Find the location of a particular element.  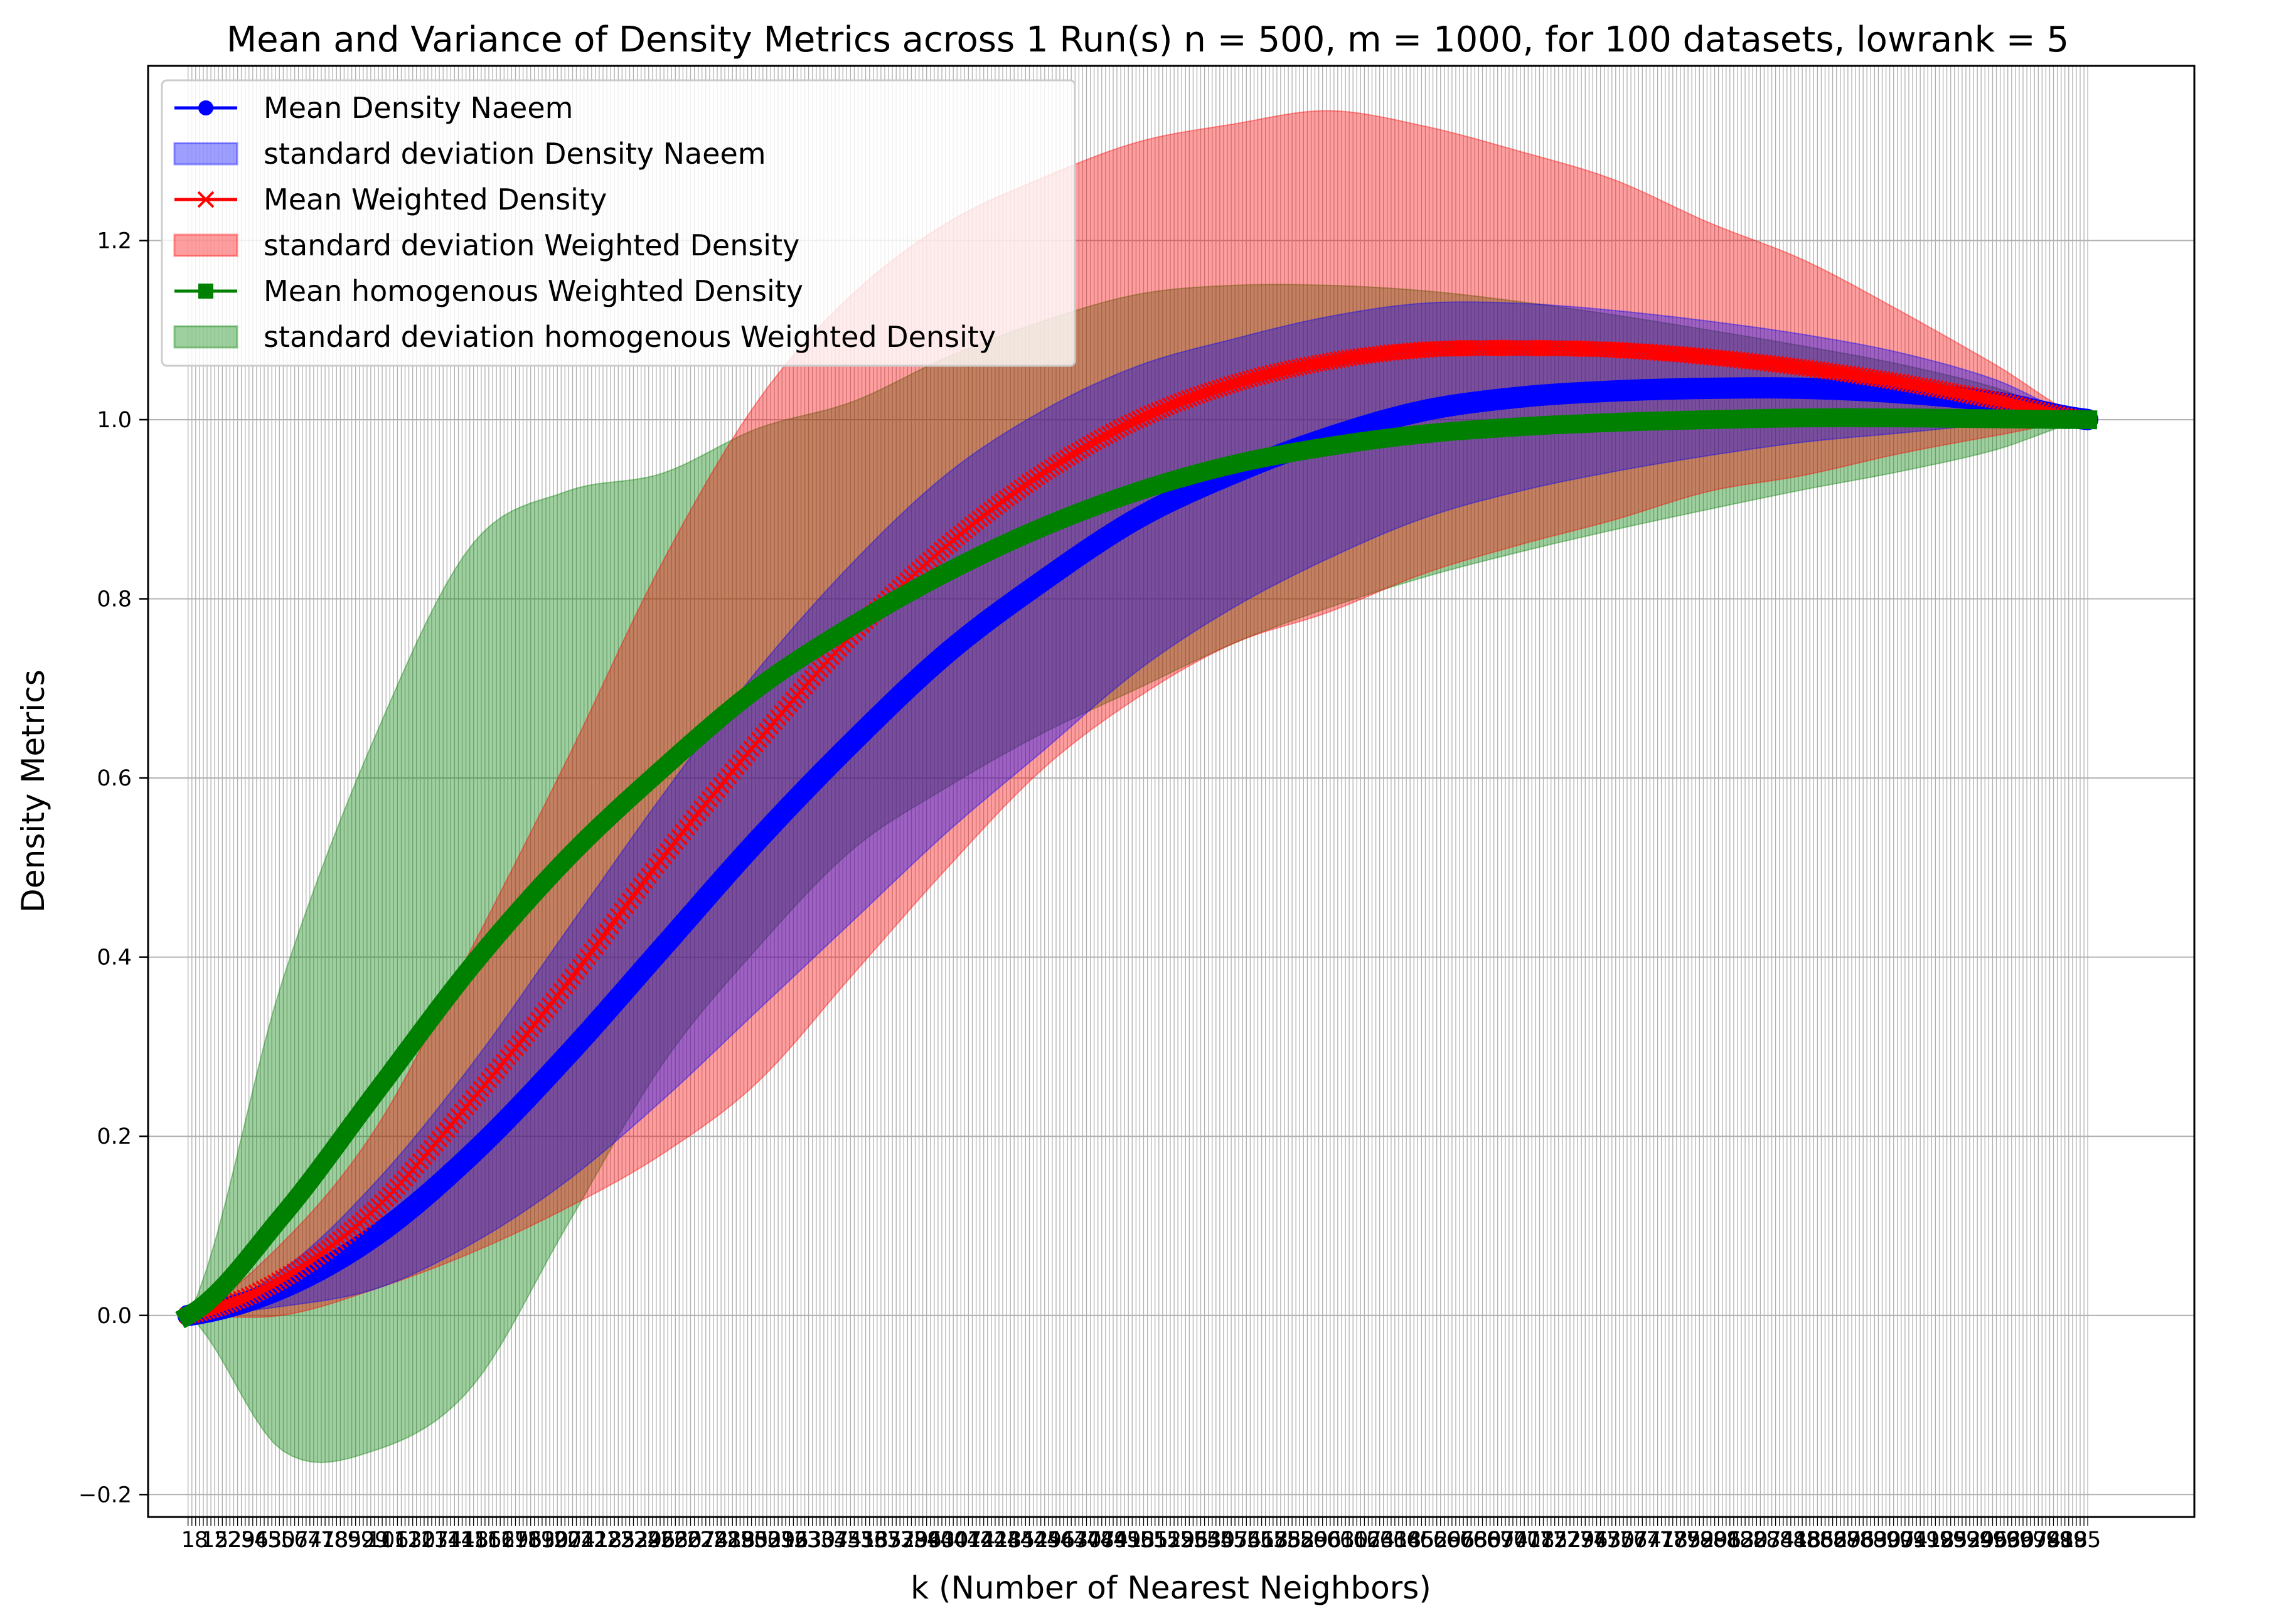

x-tick-label: 491 is located at coordinates (1121, 1540).